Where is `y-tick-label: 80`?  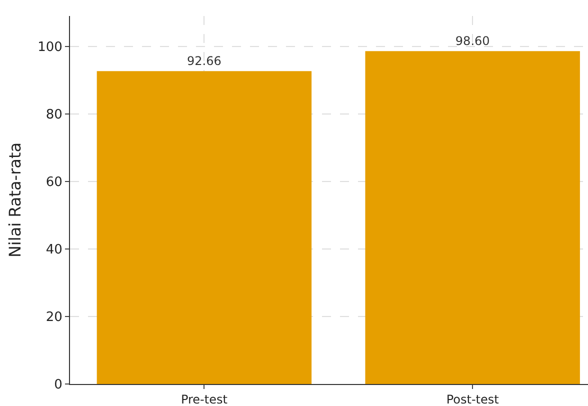
y-tick-label: 80 is located at coordinates (54, 114).